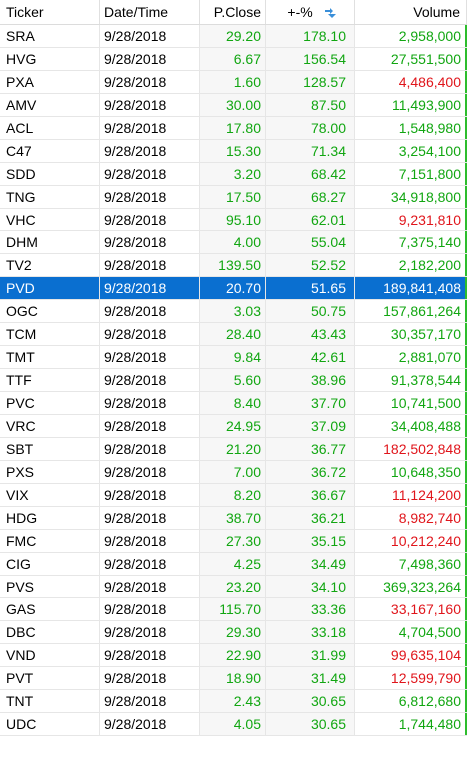 The height and width of the screenshot is (764, 467). What do you see at coordinates (233, 449) in the screenshot?
I see `table-row: SBT 9/28/2018 21.20 36.77 182,502,848` at bounding box center [233, 449].